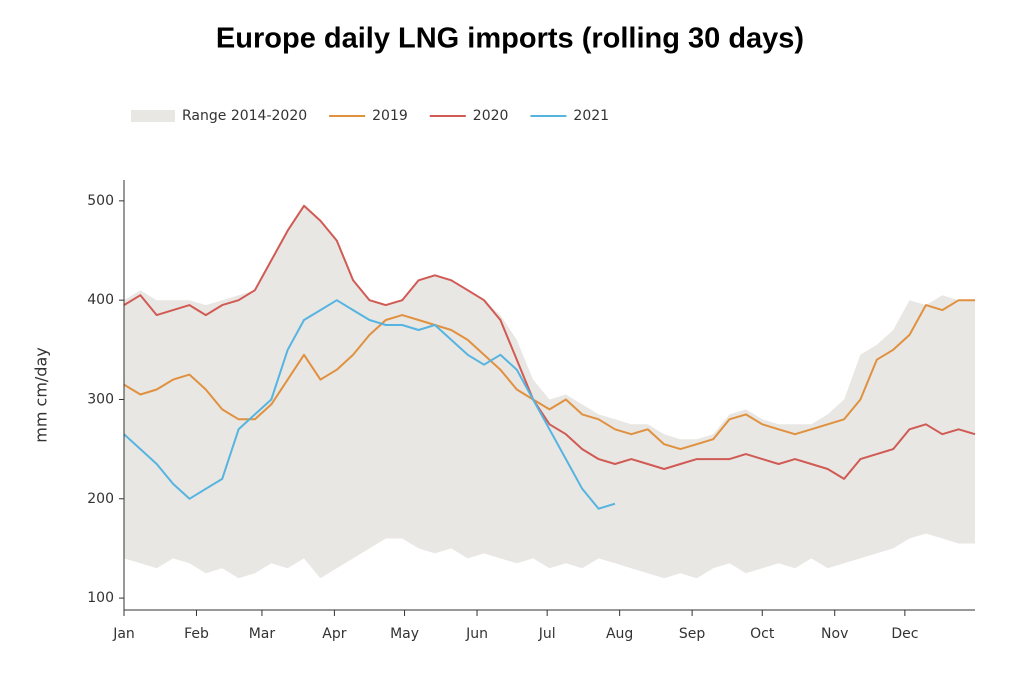 This screenshot has width=1024, height=689. I want to click on legend-label: Range 2014-2020, so click(244, 116).